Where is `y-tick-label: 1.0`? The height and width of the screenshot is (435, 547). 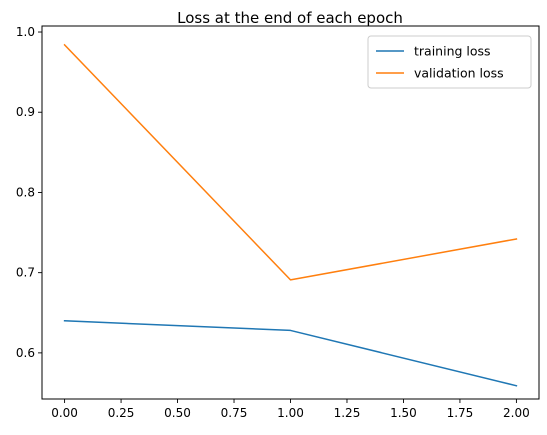
y-tick-label: 1.0 is located at coordinates (25, 32).